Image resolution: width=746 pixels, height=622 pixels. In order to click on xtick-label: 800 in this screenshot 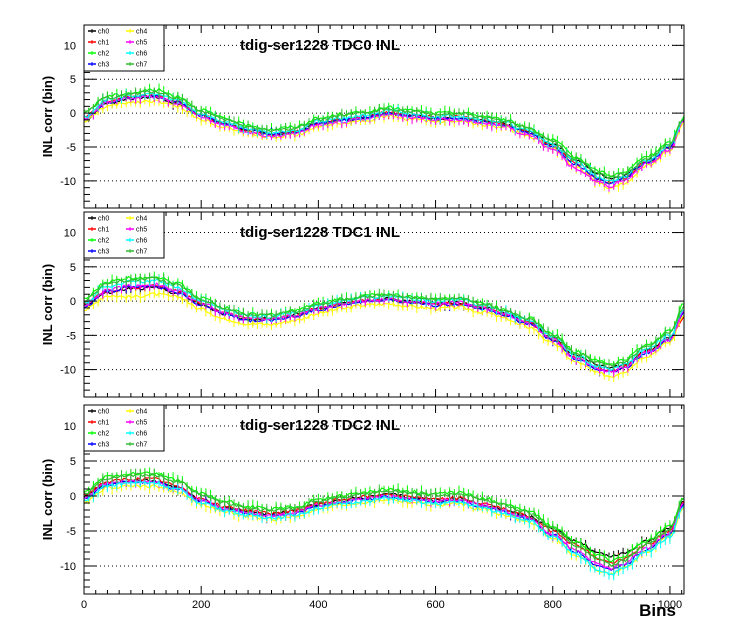, I will do `click(553, 605)`.